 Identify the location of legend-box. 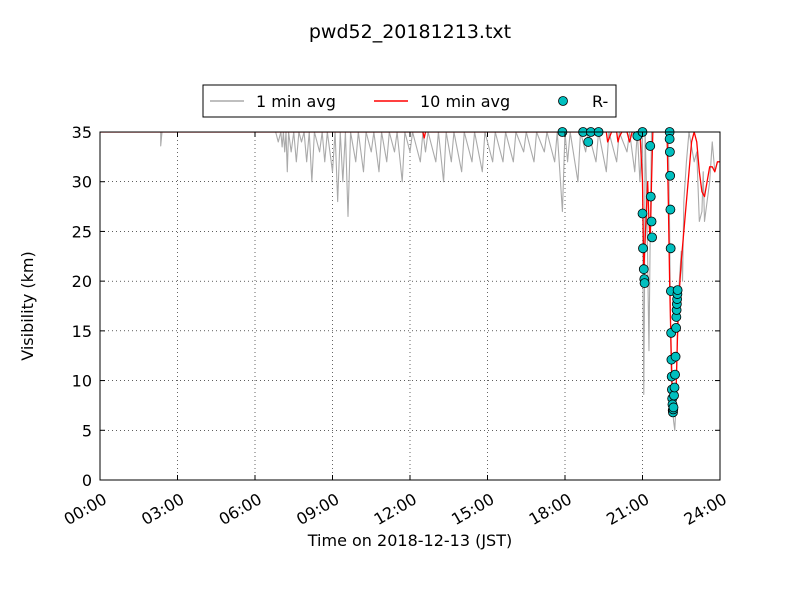
(409, 101).